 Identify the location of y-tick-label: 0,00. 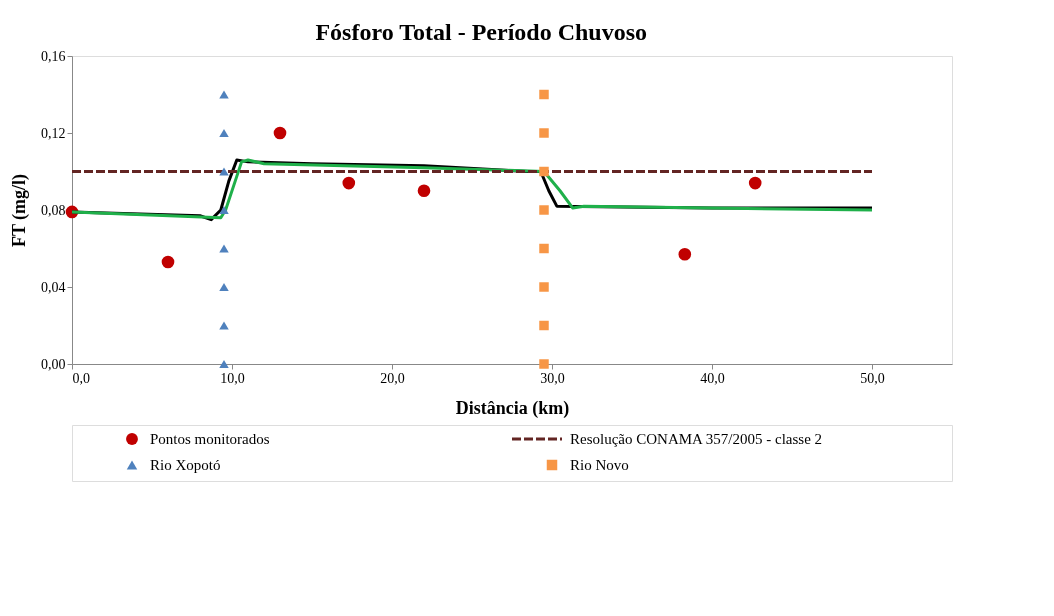
(53, 364).